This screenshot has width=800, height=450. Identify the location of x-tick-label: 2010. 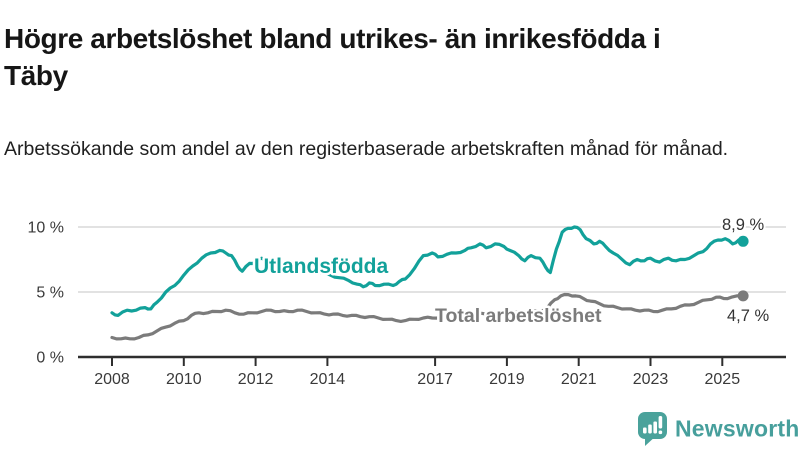
(184, 379).